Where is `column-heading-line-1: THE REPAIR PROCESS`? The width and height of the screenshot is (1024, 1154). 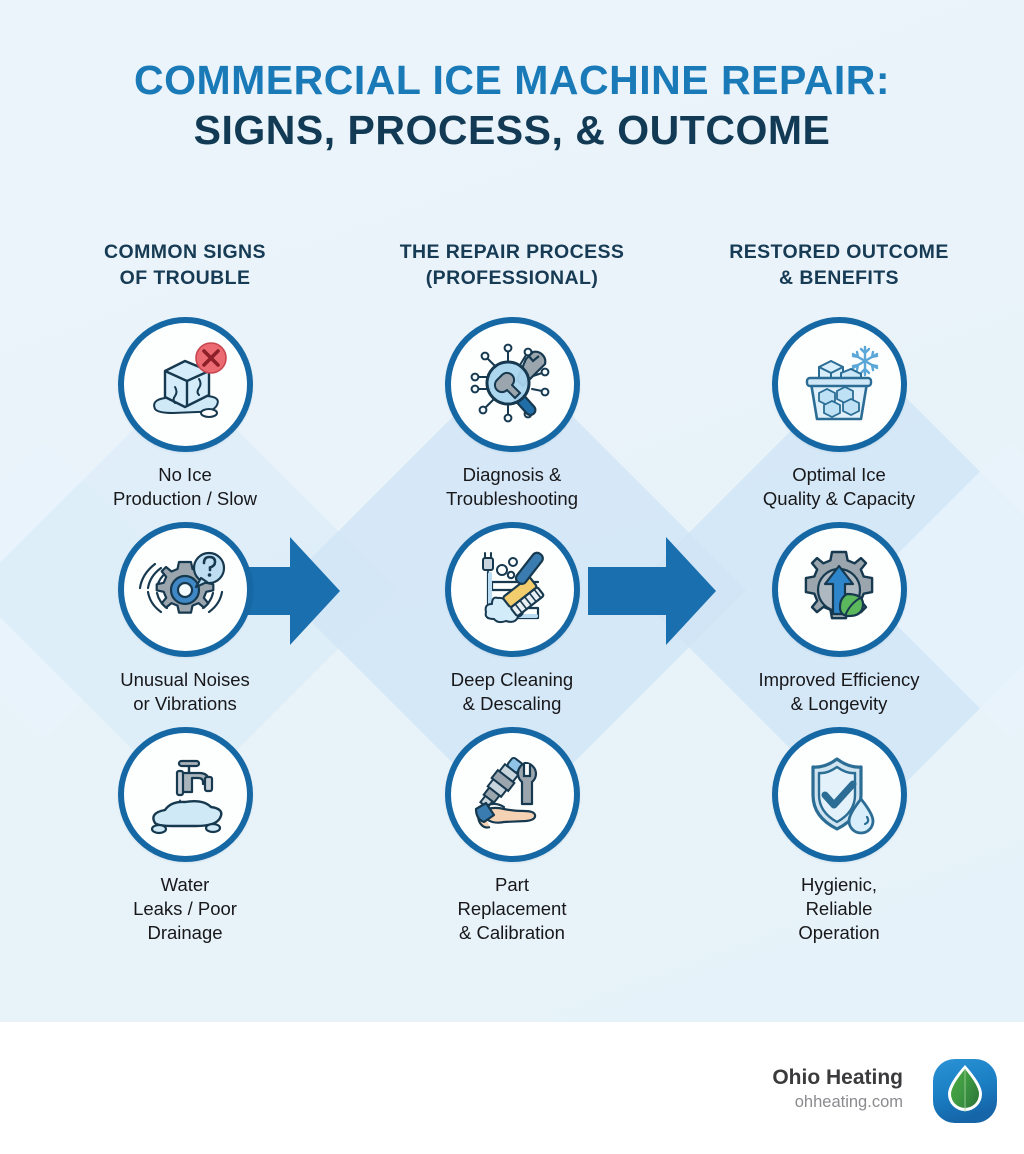 column-heading-line-1: THE REPAIR PROCESS is located at coordinates (512, 252).